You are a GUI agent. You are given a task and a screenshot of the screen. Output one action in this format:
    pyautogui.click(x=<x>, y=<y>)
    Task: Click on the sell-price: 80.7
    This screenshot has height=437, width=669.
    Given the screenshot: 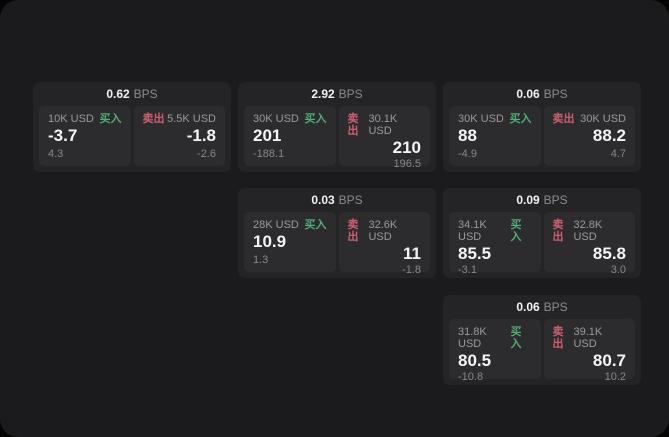 What is the action you would take?
    pyautogui.click(x=609, y=360)
    